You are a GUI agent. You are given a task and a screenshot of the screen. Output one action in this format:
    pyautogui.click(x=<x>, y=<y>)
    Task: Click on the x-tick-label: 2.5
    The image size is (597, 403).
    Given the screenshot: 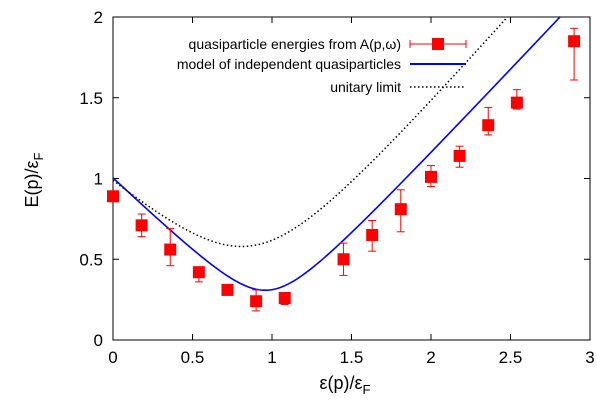 What is the action you would take?
    pyautogui.click(x=511, y=357)
    